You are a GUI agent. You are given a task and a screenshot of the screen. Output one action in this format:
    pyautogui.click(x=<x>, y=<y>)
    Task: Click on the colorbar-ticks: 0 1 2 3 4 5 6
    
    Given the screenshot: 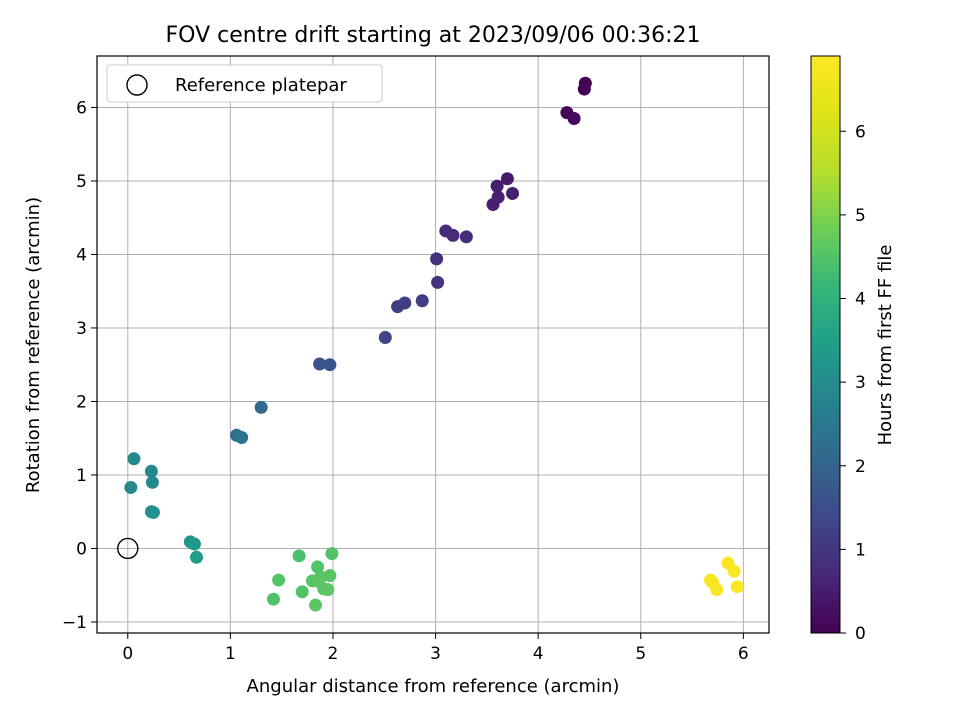 What is the action you would take?
    pyautogui.click(x=853, y=383)
    